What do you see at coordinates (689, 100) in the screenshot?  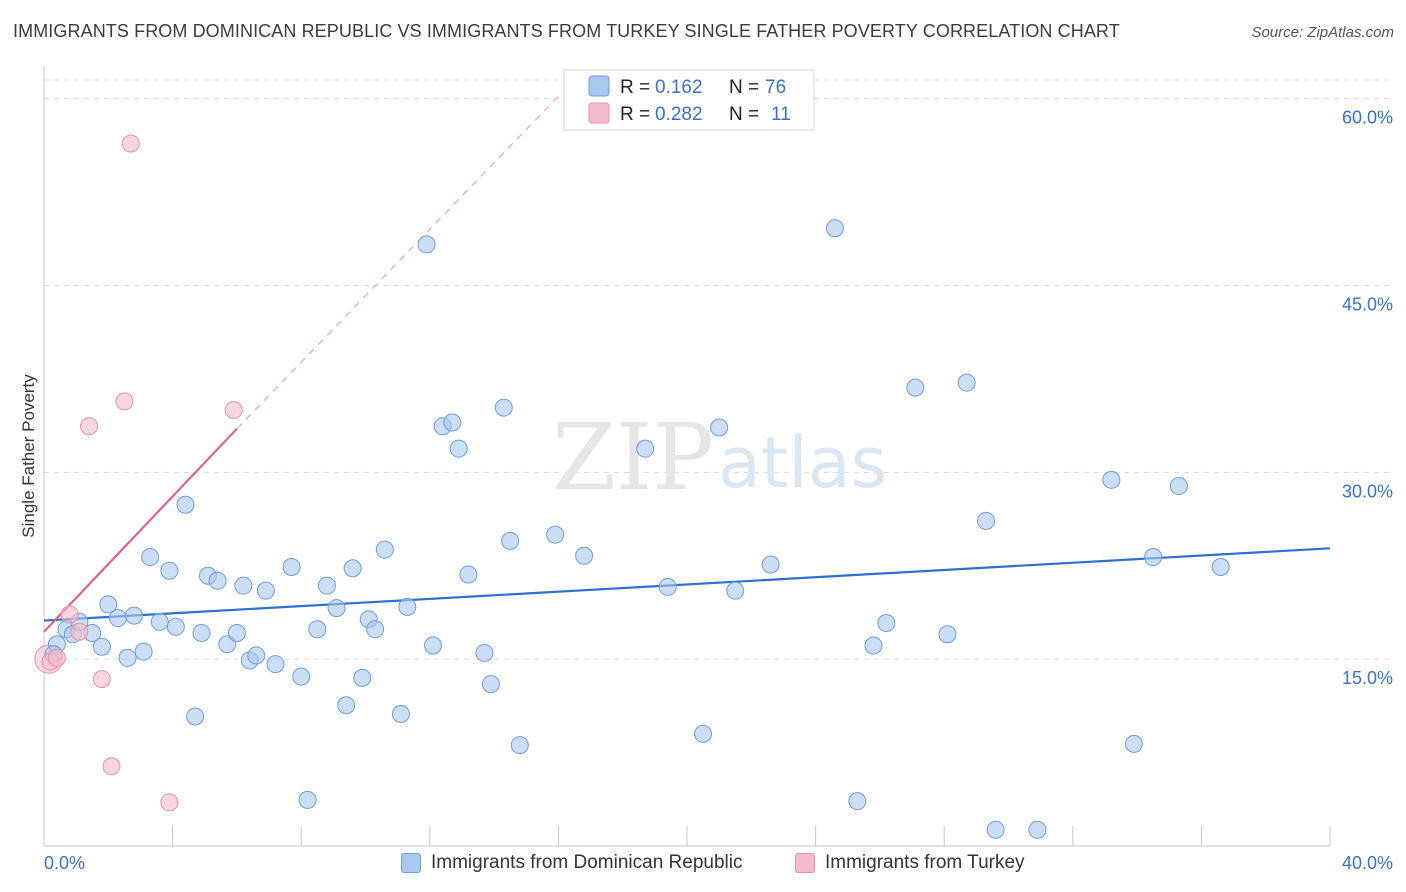 I see `correlation-legend: R = 0.162 N = 76 R = 0.282 N = 11` at bounding box center [689, 100].